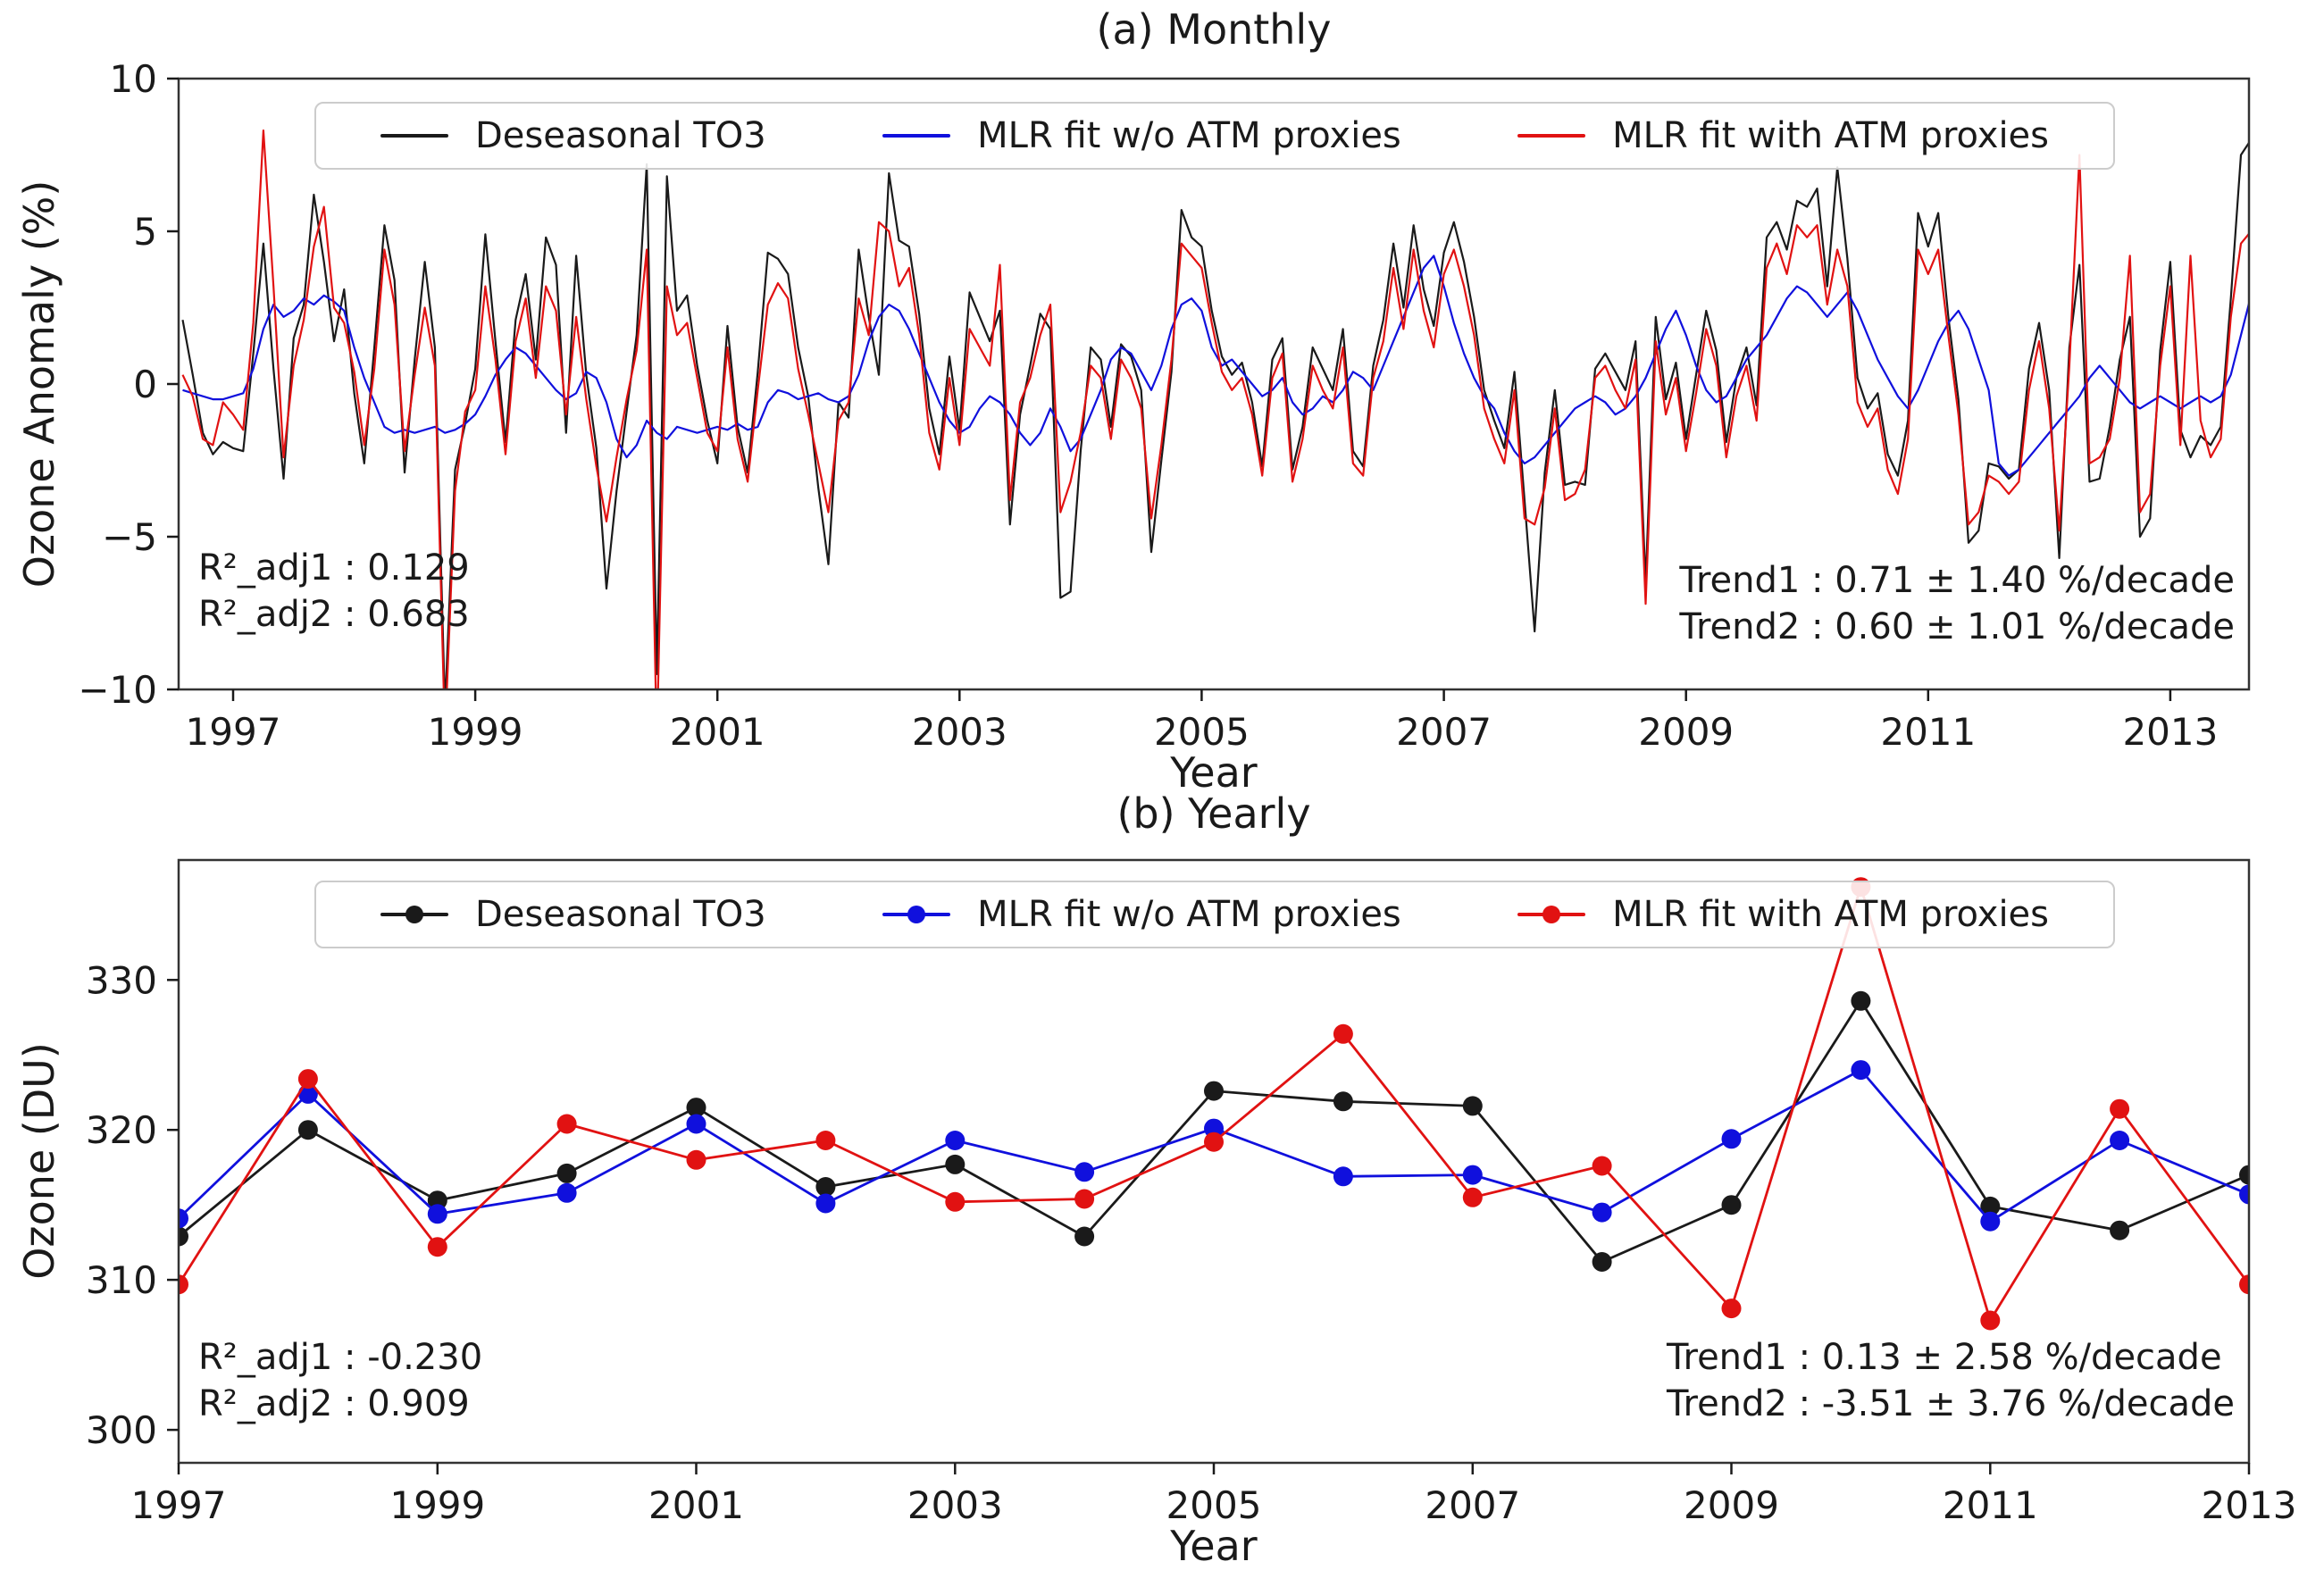  Describe the element at coordinates (1214, 29) in the screenshot. I see `panel-a-title: (a) Monthly` at that location.